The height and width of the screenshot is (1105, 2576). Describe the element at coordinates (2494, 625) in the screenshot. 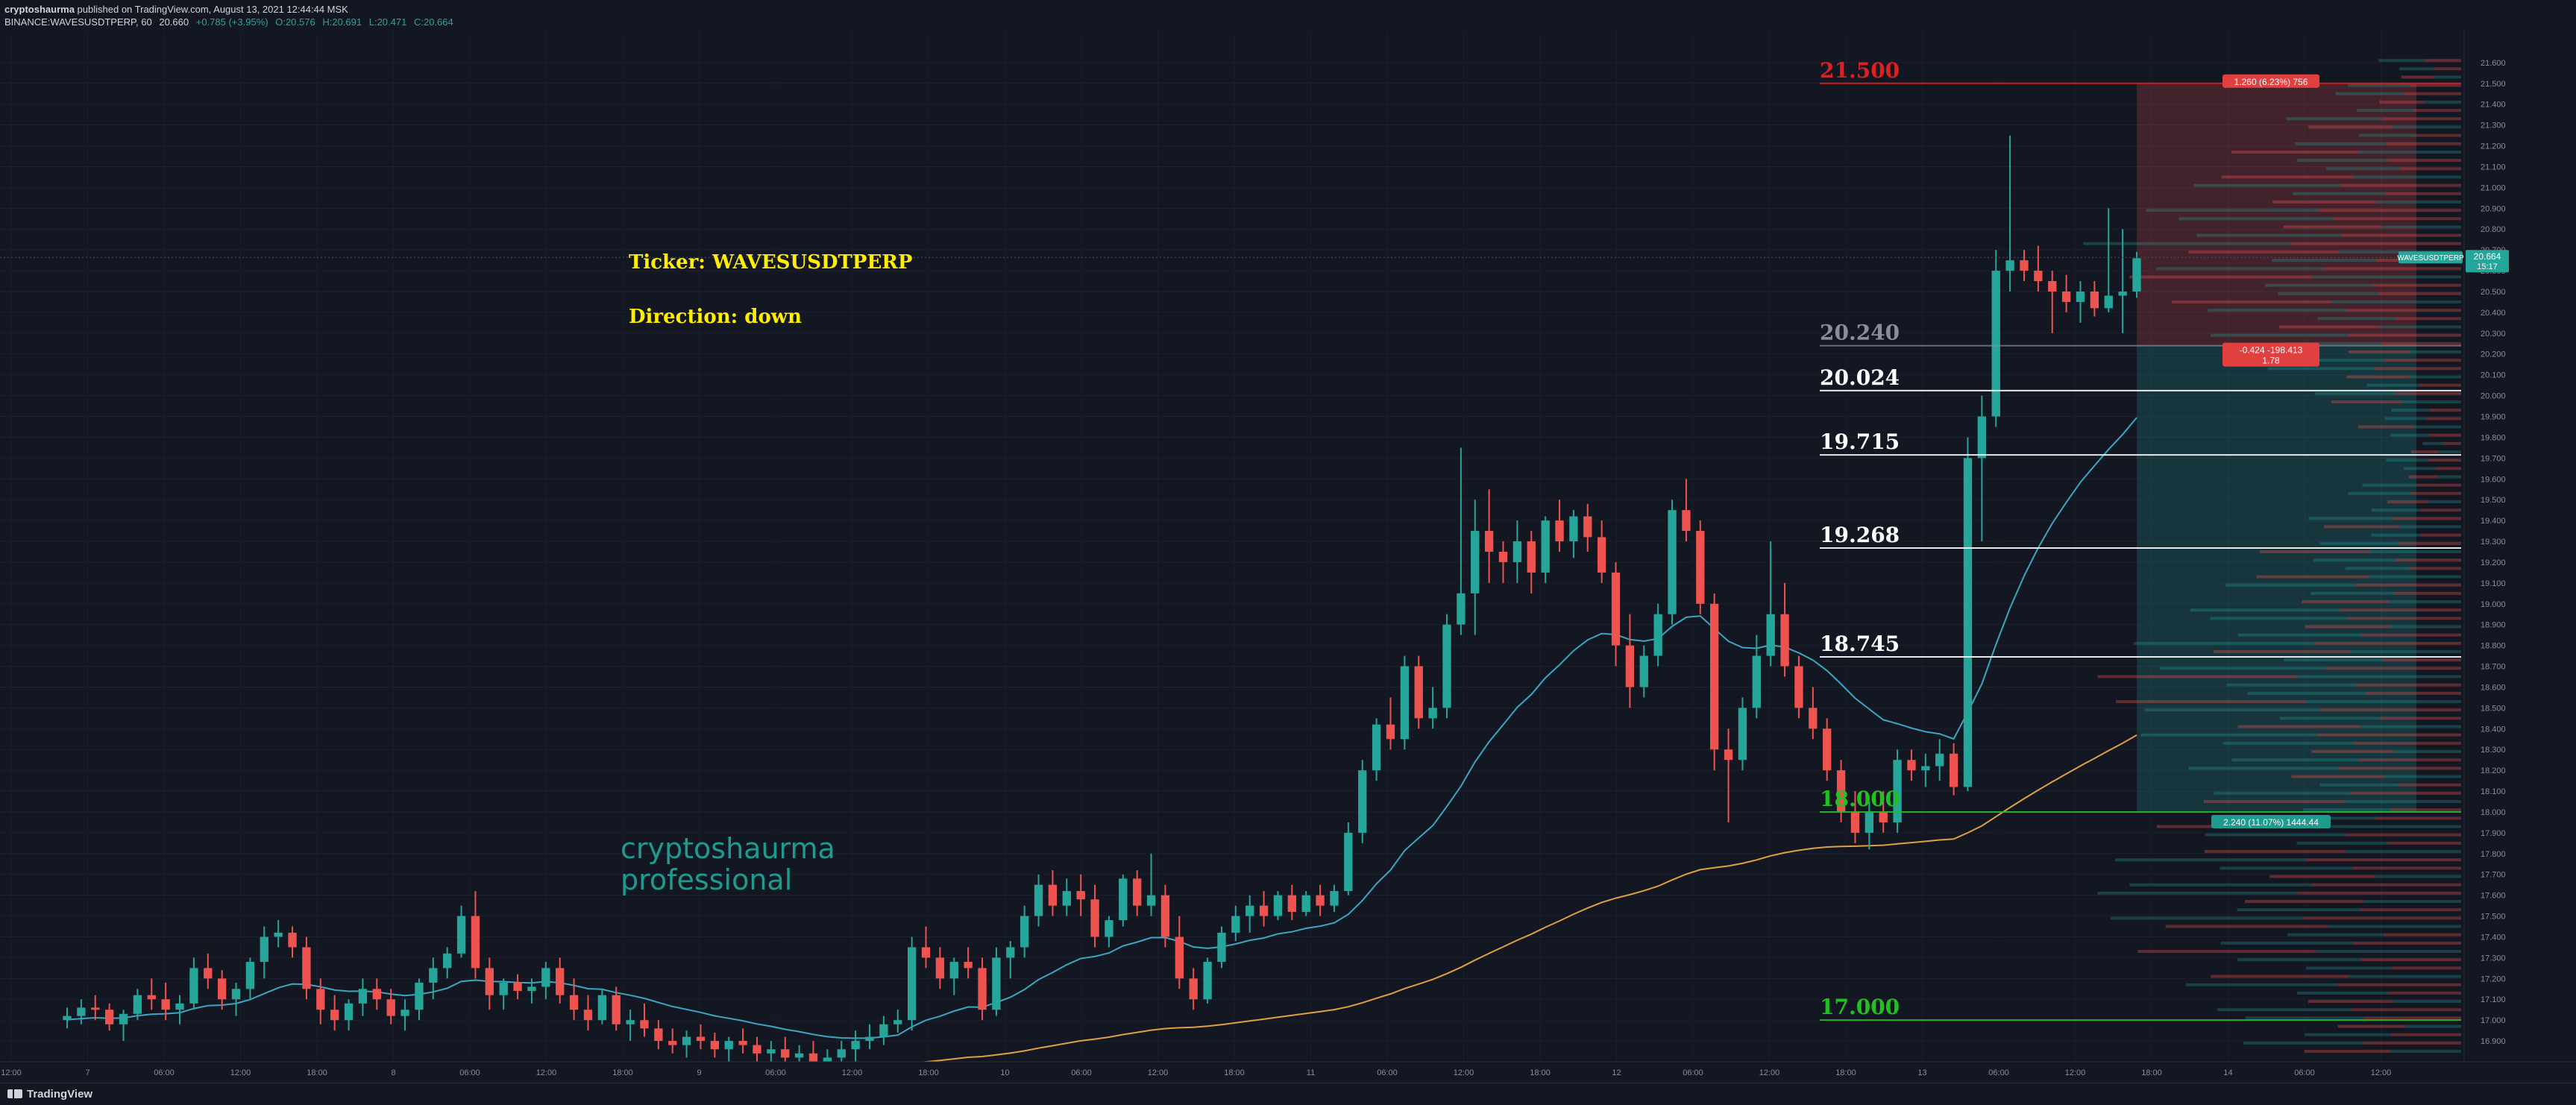

I see `price-tick-label: 18.900` at that location.